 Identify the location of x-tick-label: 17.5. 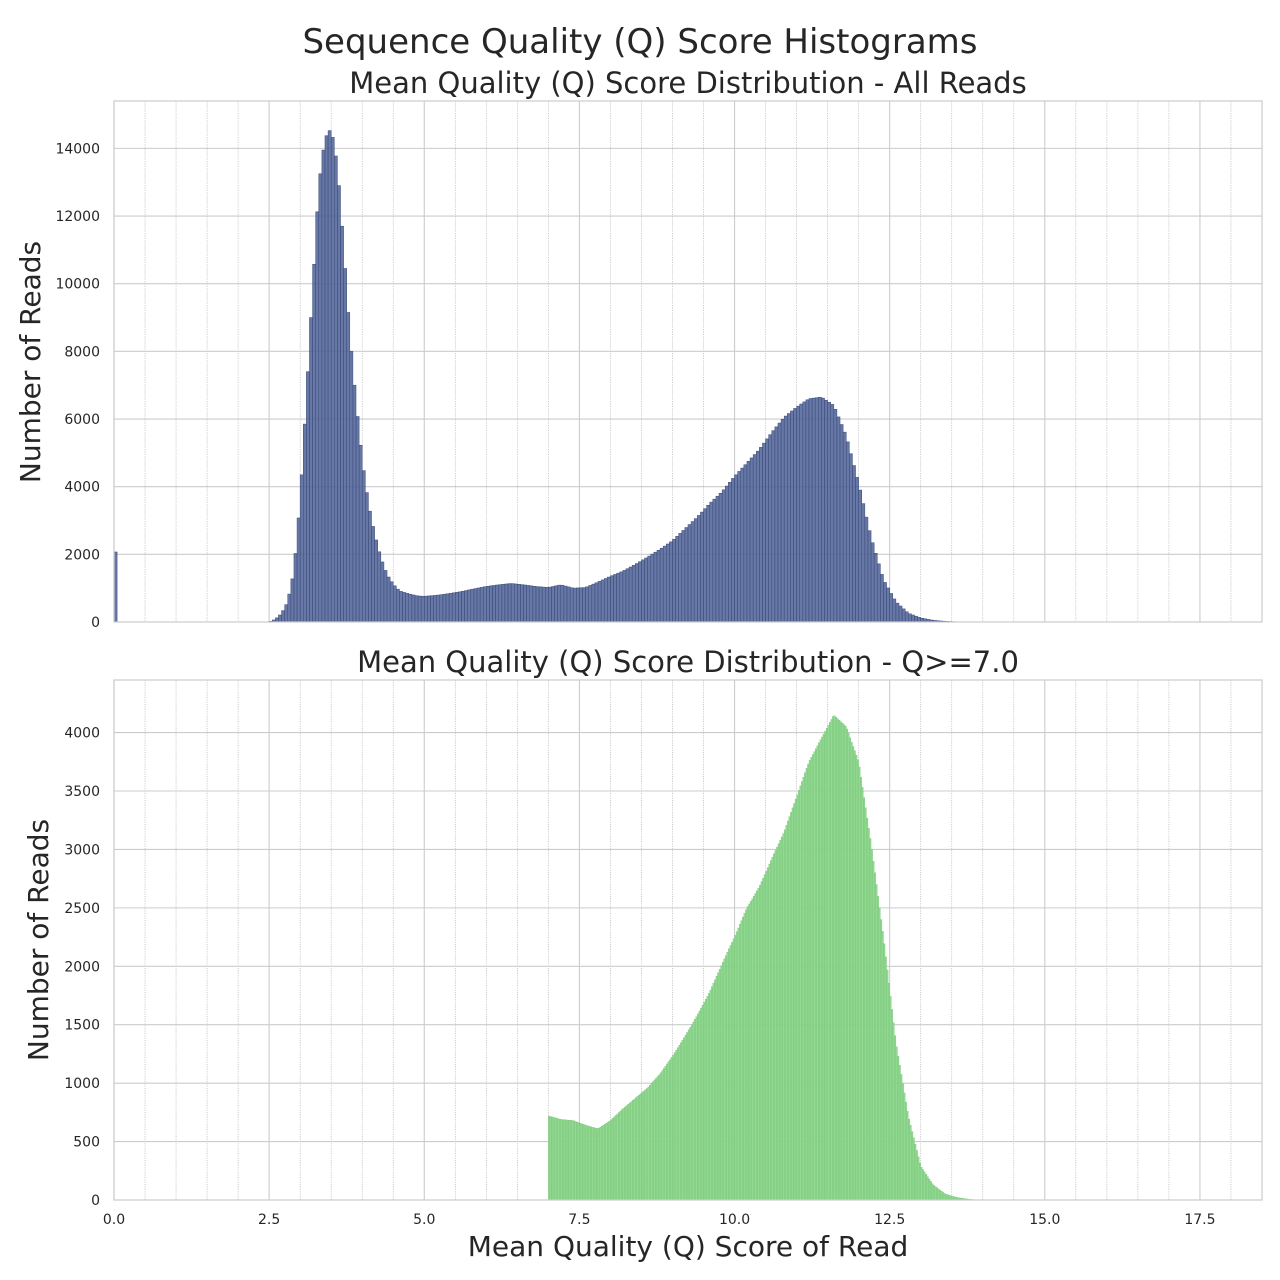
(1199, 1220).